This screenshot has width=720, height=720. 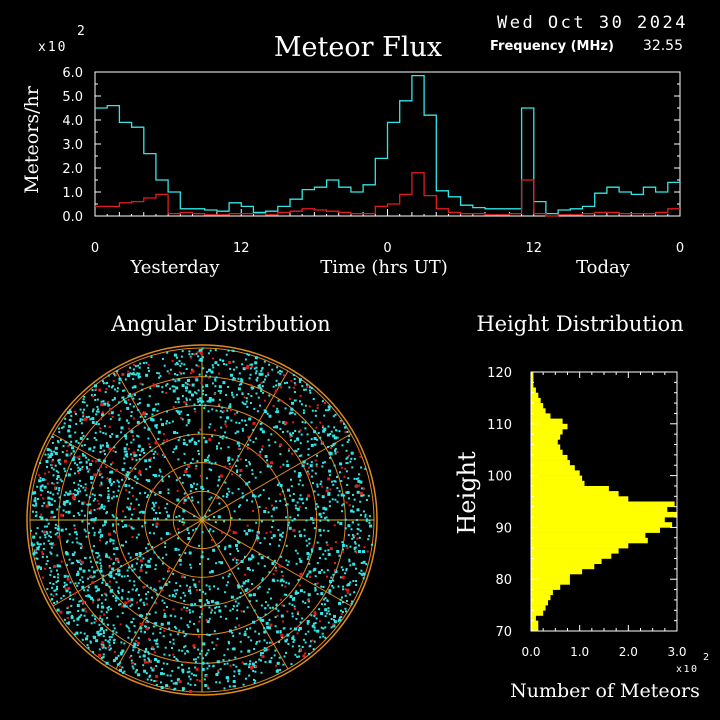 I want to click on height-scale-multiplier: x10, so click(x=687, y=669).